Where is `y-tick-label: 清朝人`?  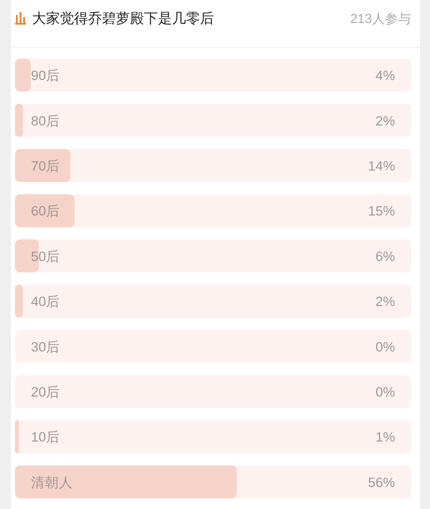
y-tick-label: 清朝人 is located at coordinates (52, 482).